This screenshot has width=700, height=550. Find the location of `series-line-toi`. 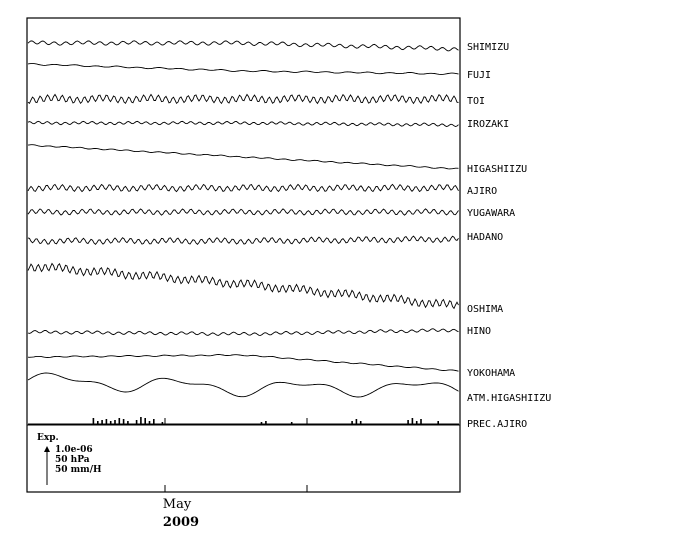

series-line-toi is located at coordinates (243, 99).